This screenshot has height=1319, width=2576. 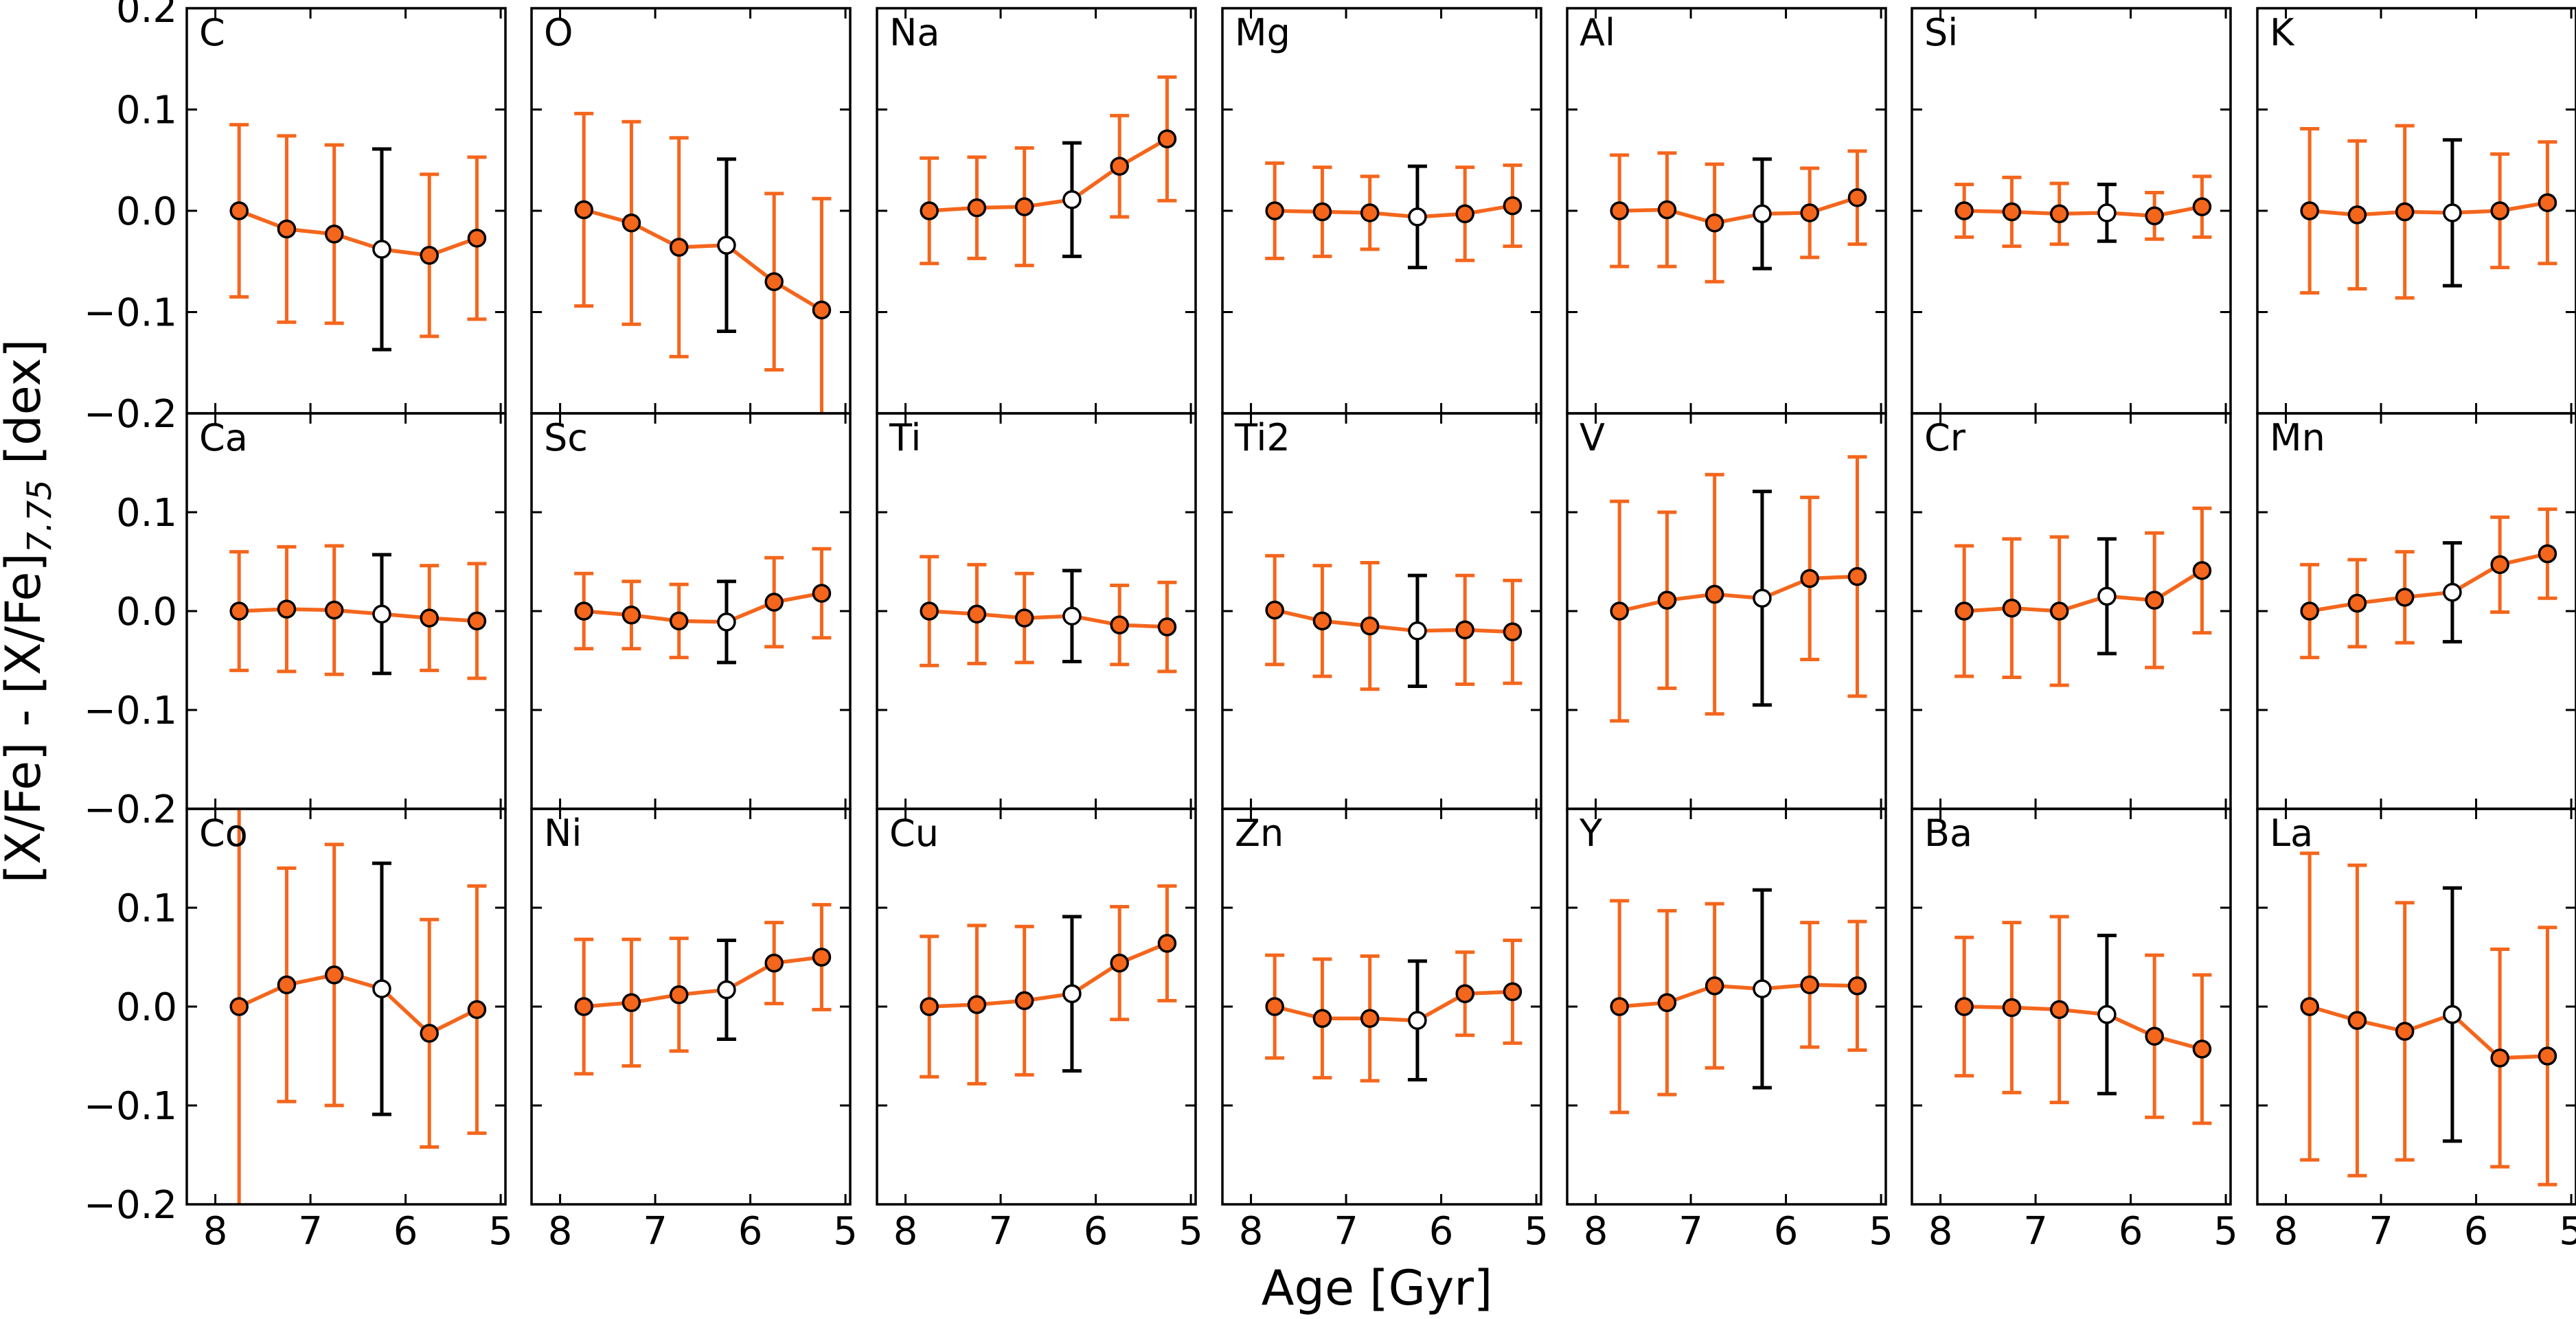 What do you see at coordinates (1385, 1030) in the screenshot?
I see `panel-zn: 8 7 6 5 Zn` at bounding box center [1385, 1030].